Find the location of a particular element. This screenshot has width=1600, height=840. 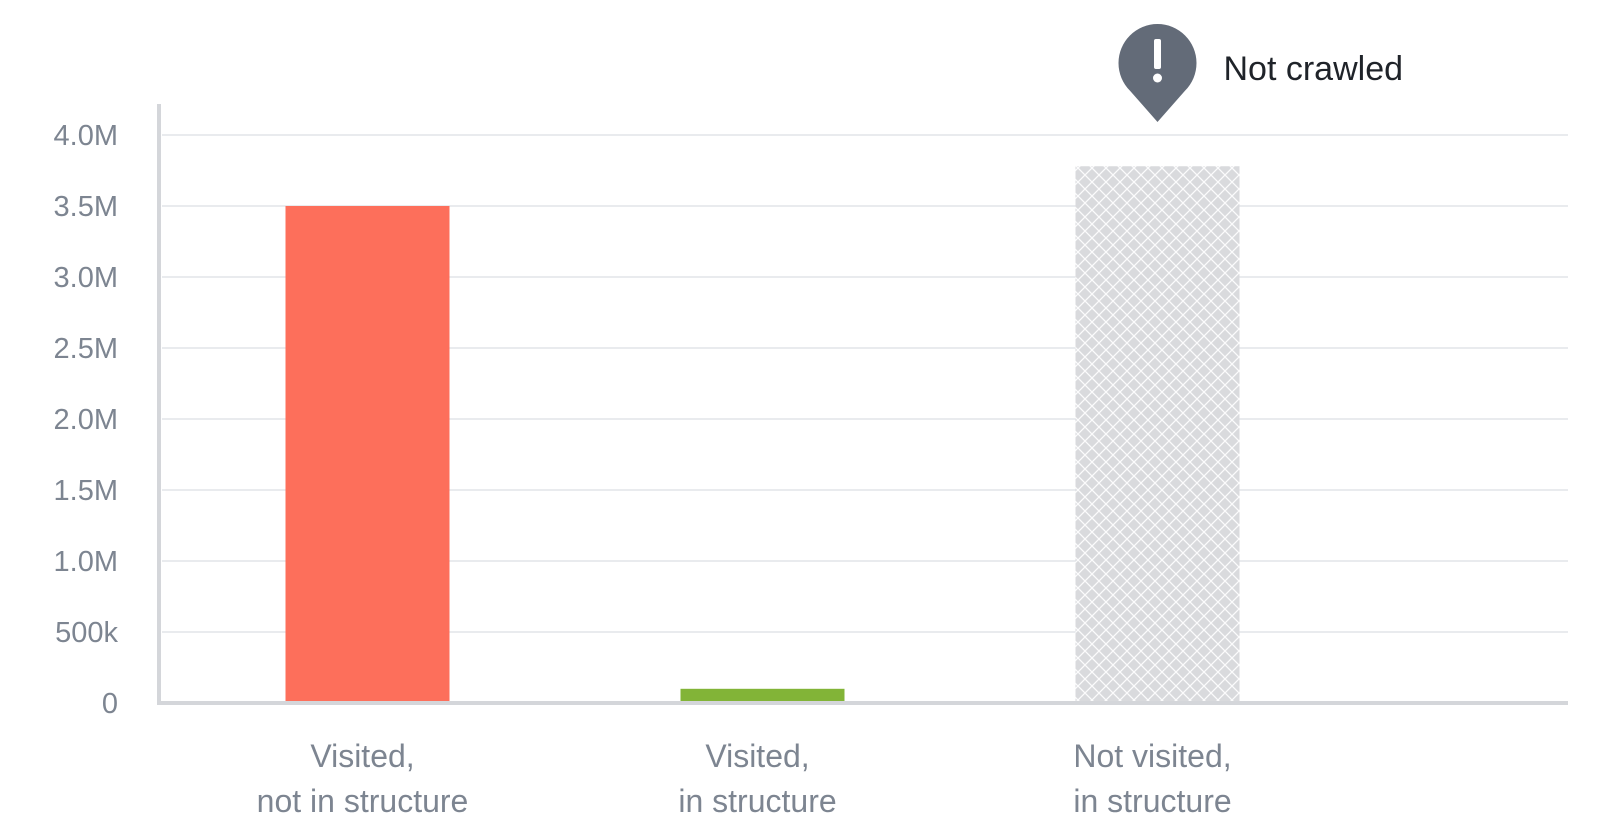

not-crawled-annotation: Not crawled is located at coordinates (1261, 73).